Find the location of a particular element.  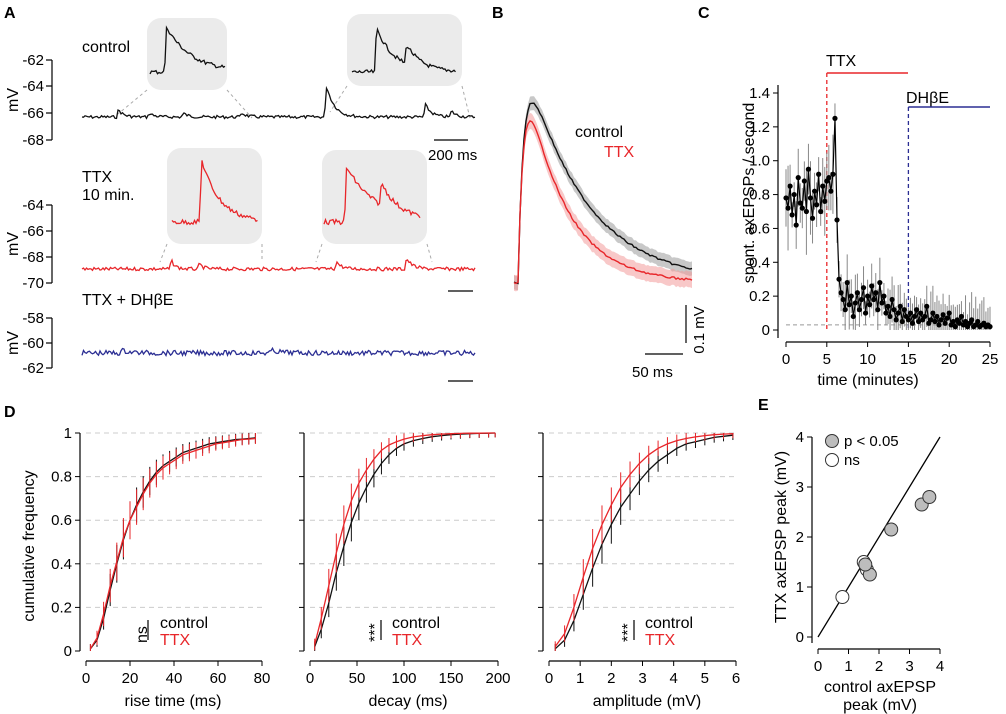

d-x-tick-label: 100 is located at coordinates (403, 678).